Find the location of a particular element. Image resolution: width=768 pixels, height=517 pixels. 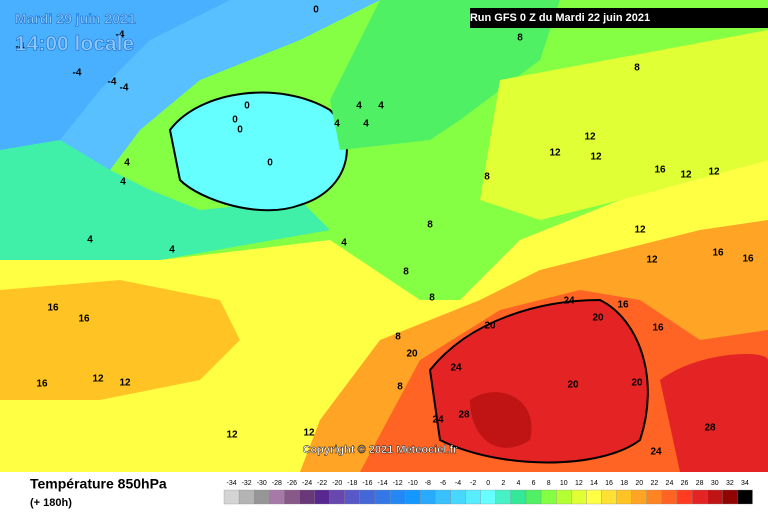

legend-tick-label: 18 is located at coordinates (624, 483).